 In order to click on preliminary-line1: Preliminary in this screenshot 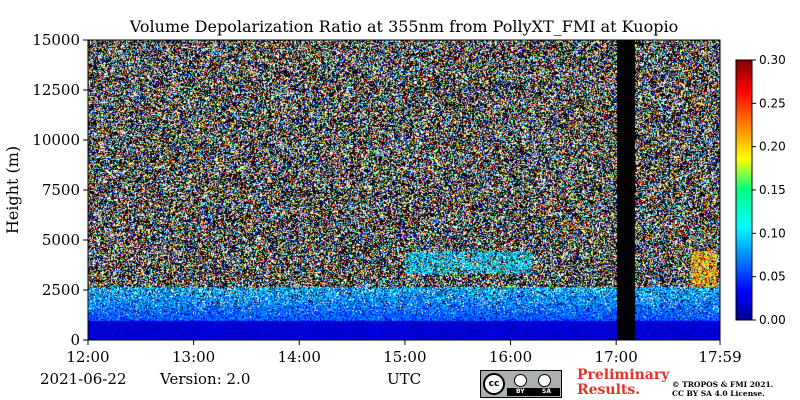, I will do `click(623, 375)`.